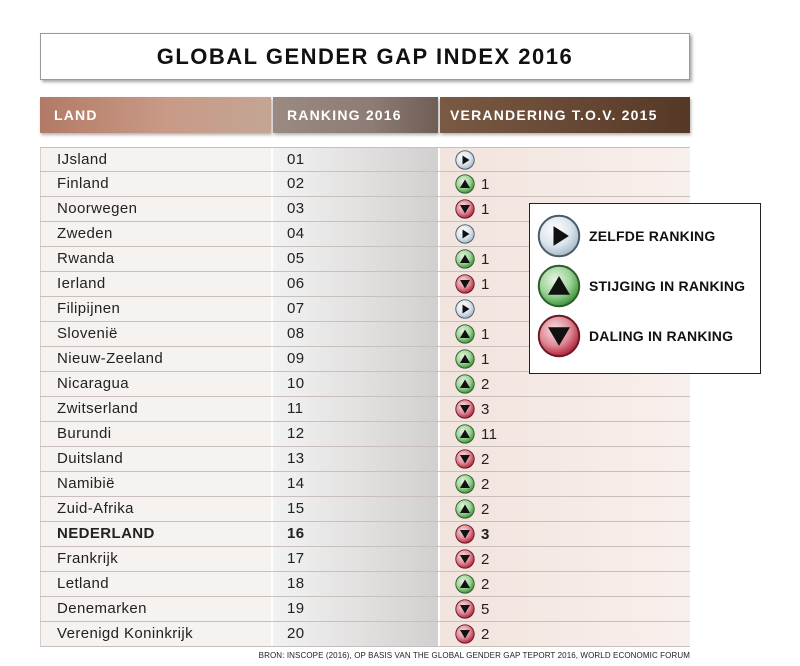 The width and height of the screenshot is (800, 666). What do you see at coordinates (355, 384) in the screenshot?
I see `cell-ranking: 10` at bounding box center [355, 384].